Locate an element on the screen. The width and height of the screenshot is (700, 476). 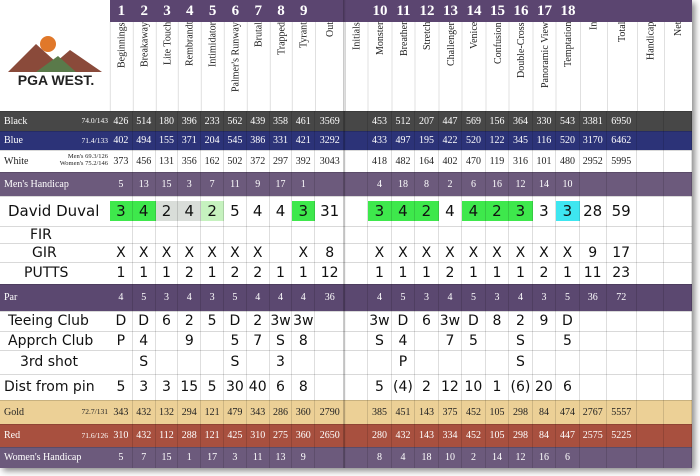
cell-value: 112 is located at coordinates (167, 435).